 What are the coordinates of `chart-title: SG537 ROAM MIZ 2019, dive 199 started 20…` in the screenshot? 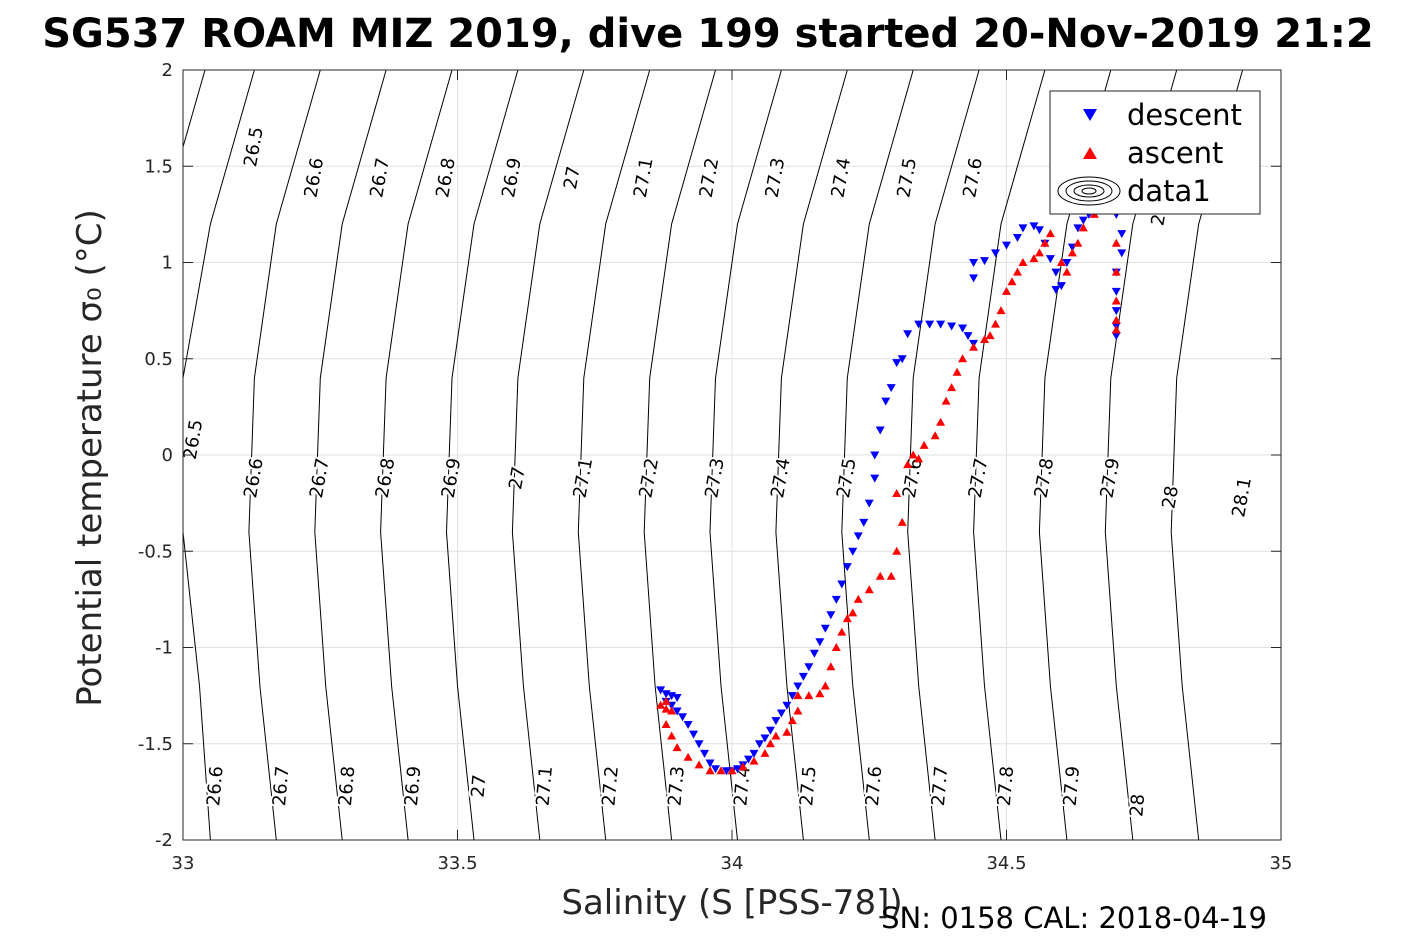 It's located at (708, 34).